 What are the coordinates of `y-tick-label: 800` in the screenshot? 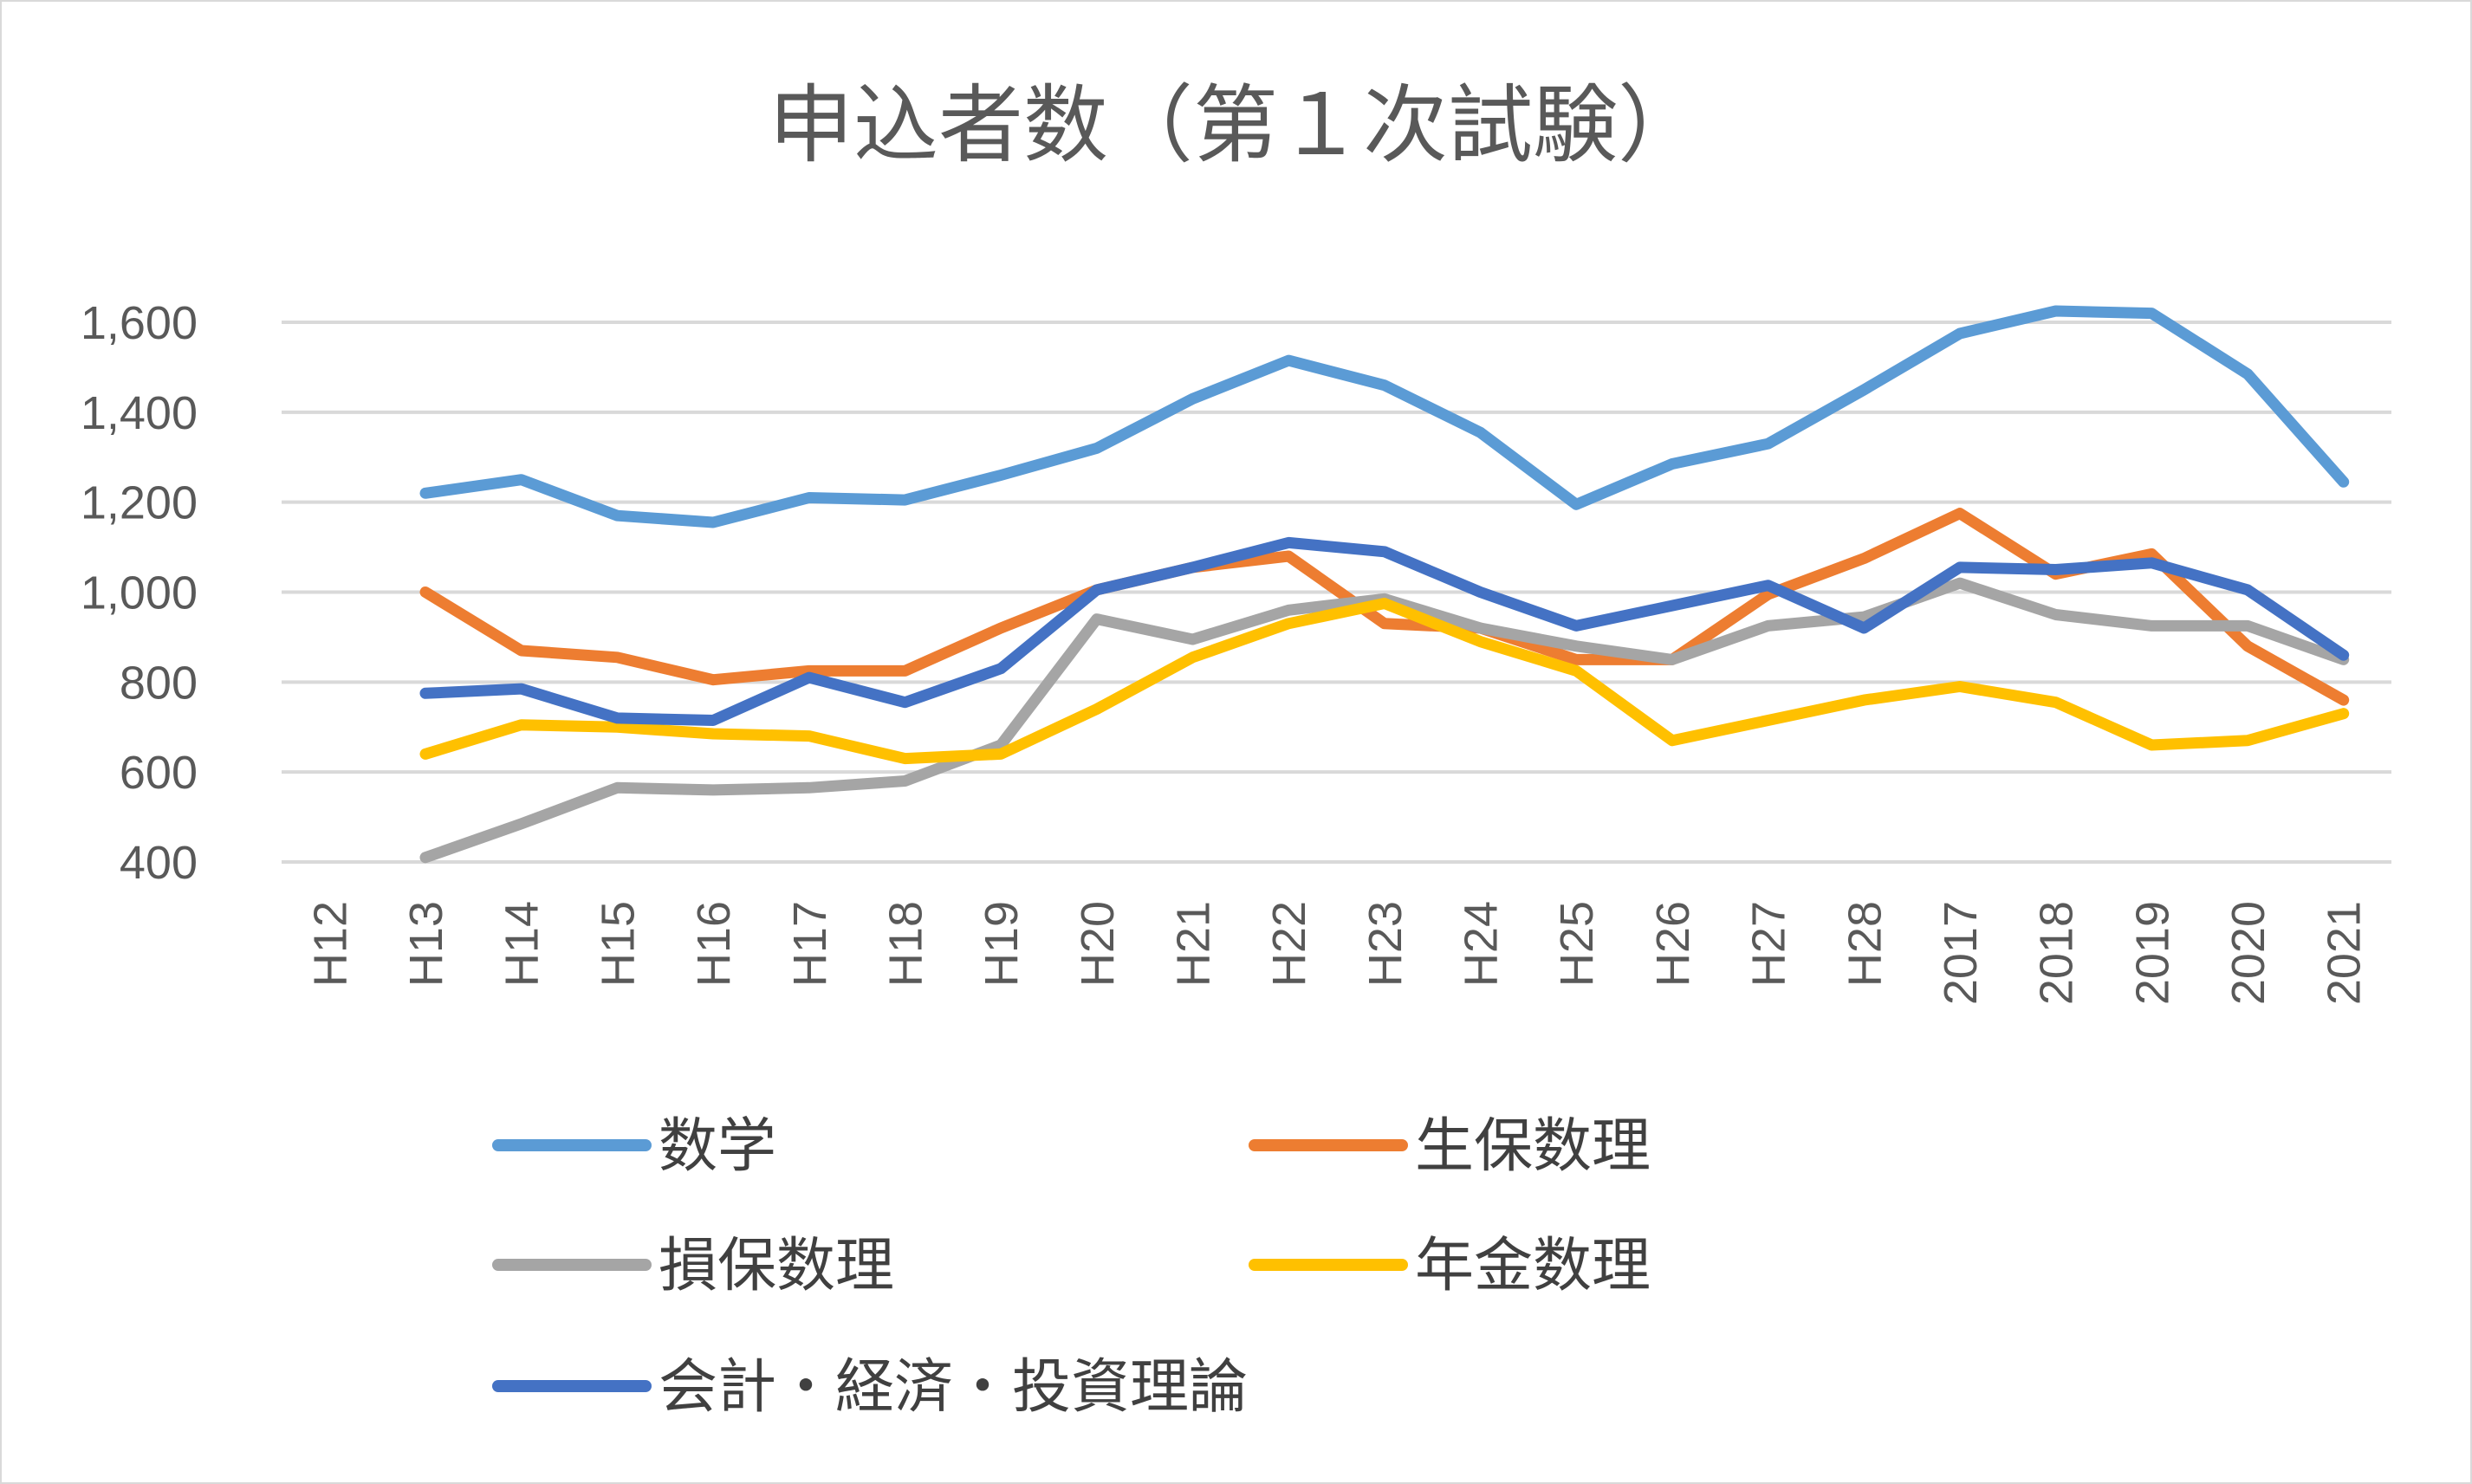 It's located at (159, 683).